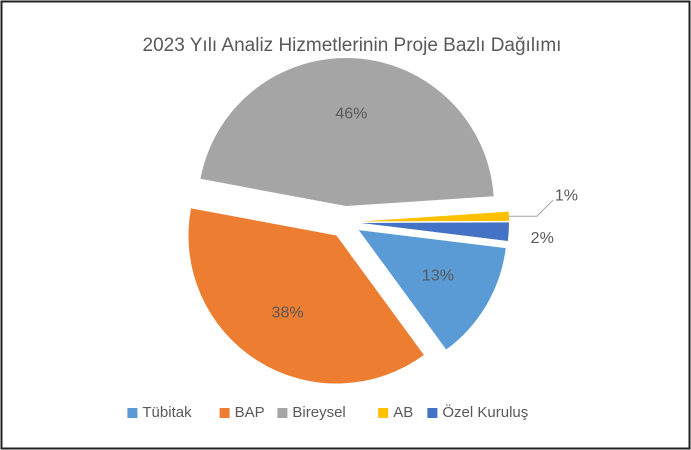  I want to click on data-label: 13%, so click(438, 276).